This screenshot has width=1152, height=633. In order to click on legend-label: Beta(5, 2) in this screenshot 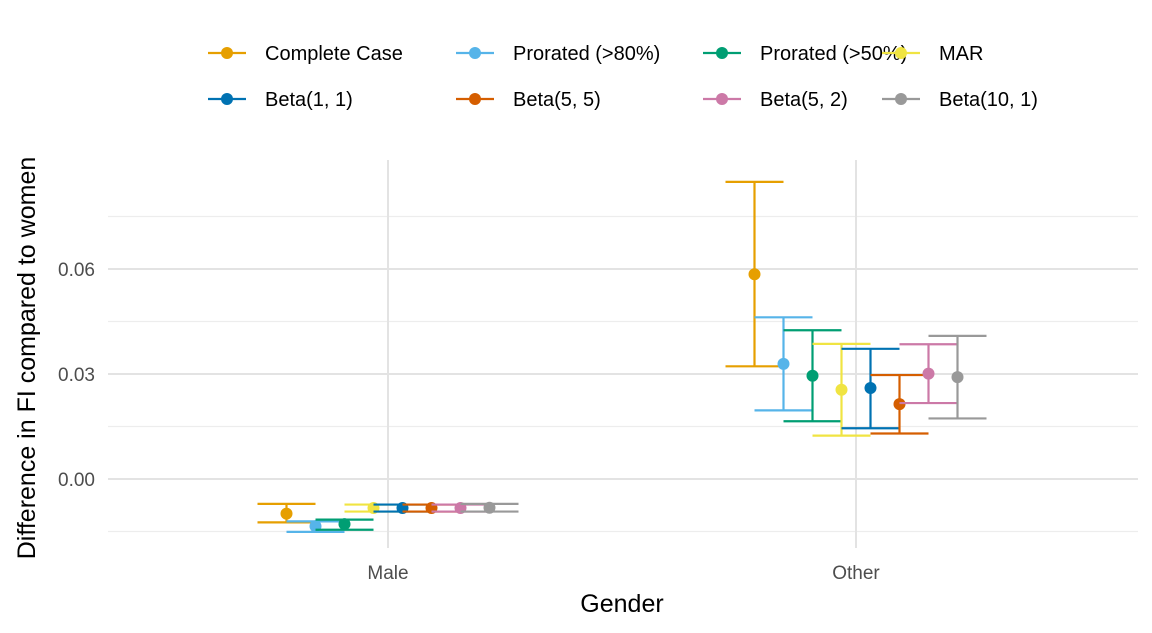, I will do `click(804, 100)`.